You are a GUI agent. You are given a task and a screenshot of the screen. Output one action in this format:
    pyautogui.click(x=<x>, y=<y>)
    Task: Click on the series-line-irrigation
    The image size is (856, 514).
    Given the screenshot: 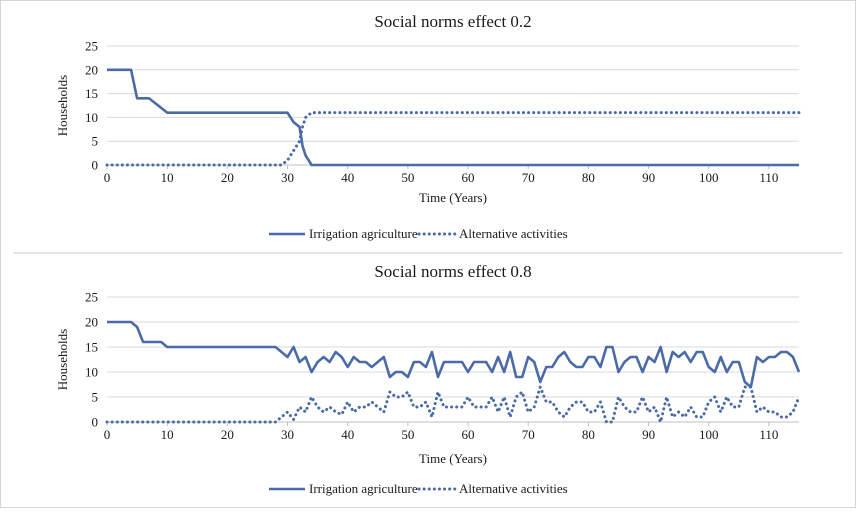 What is the action you would take?
    pyautogui.click(x=454, y=354)
    